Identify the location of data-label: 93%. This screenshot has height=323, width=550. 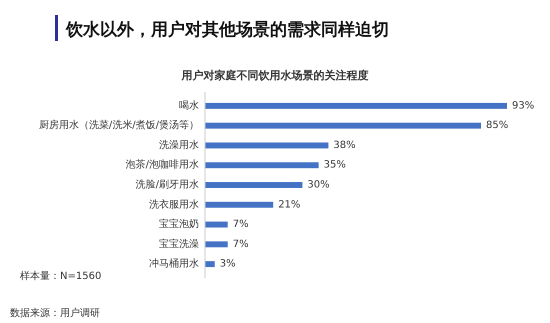
(523, 106).